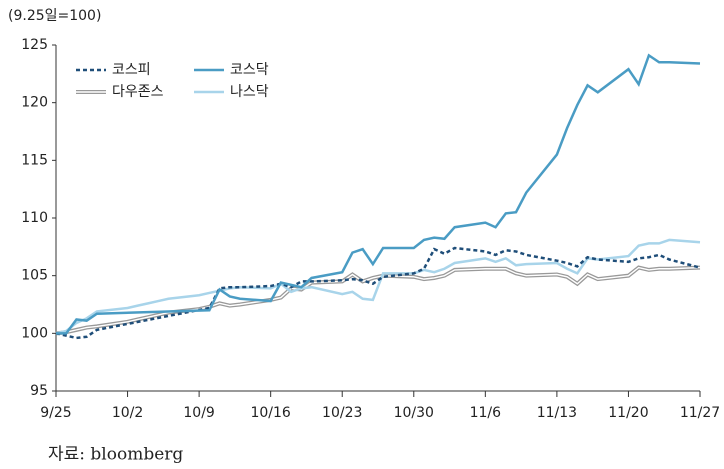 The image size is (724, 469). I want to click on y-tick-label: 95, so click(39, 391).